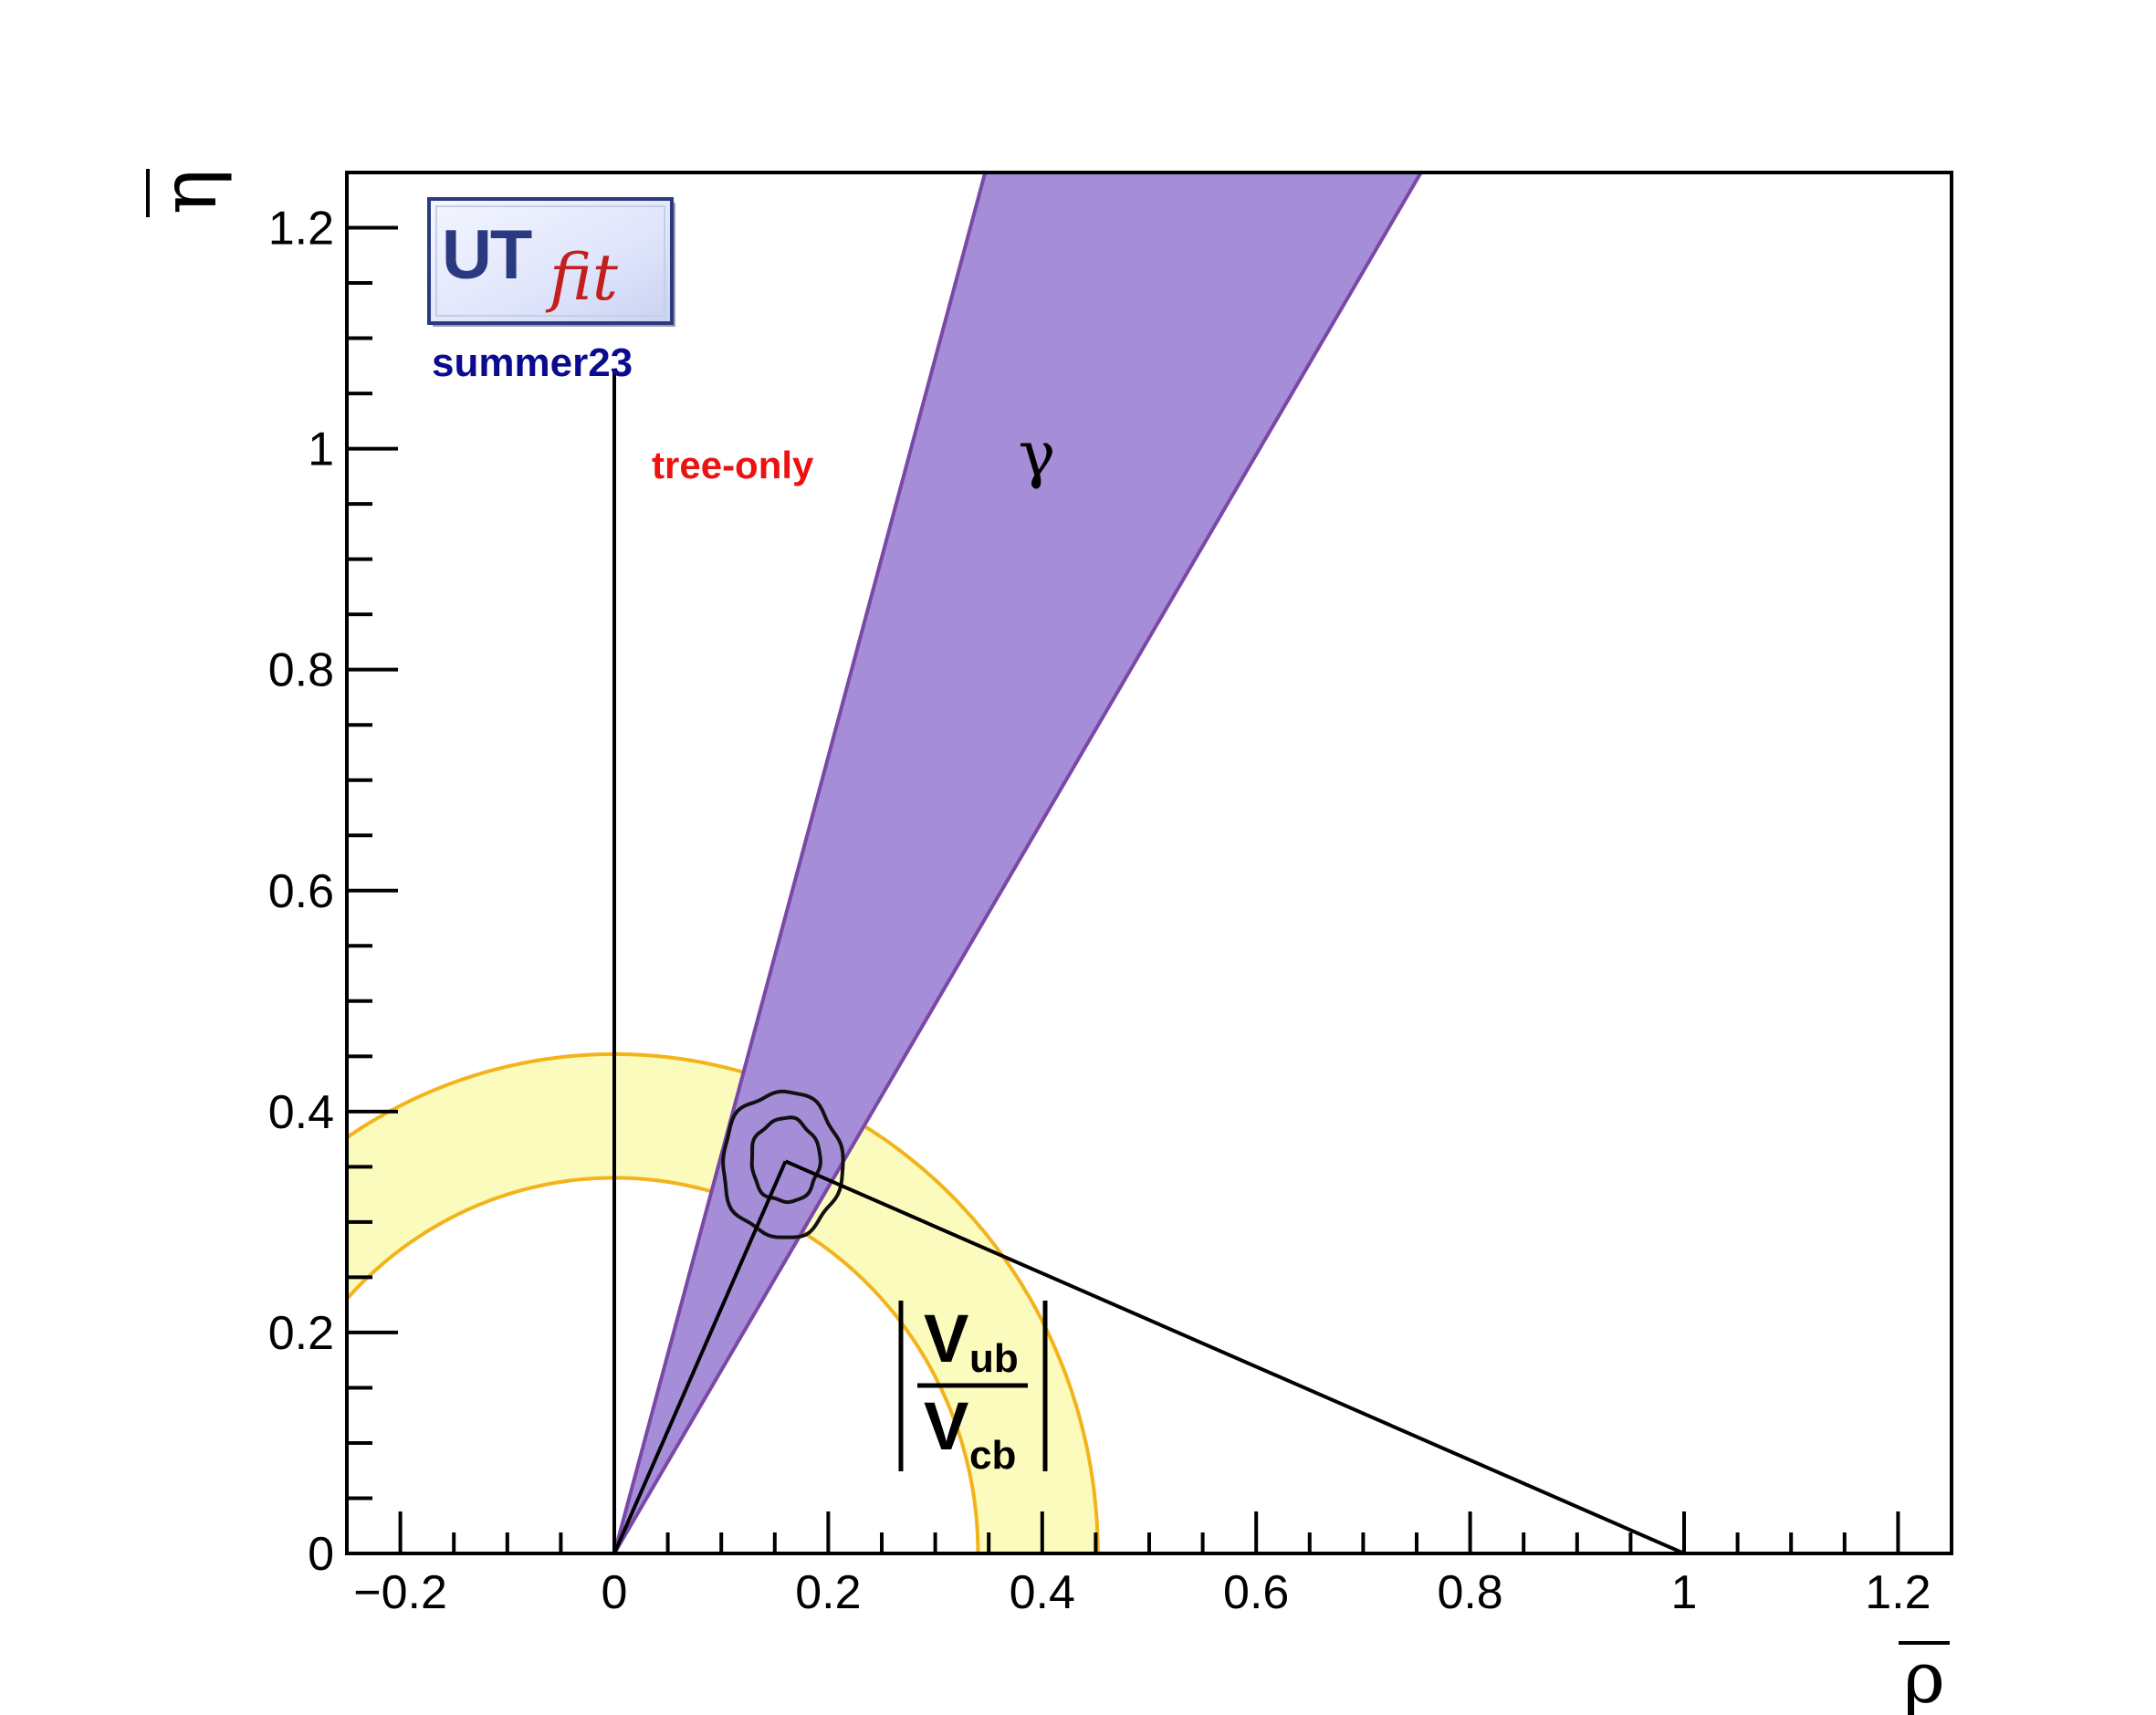  Describe the element at coordinates (582, 277) in the screenshot. I see `logo-brand-sub: fit` at that location.